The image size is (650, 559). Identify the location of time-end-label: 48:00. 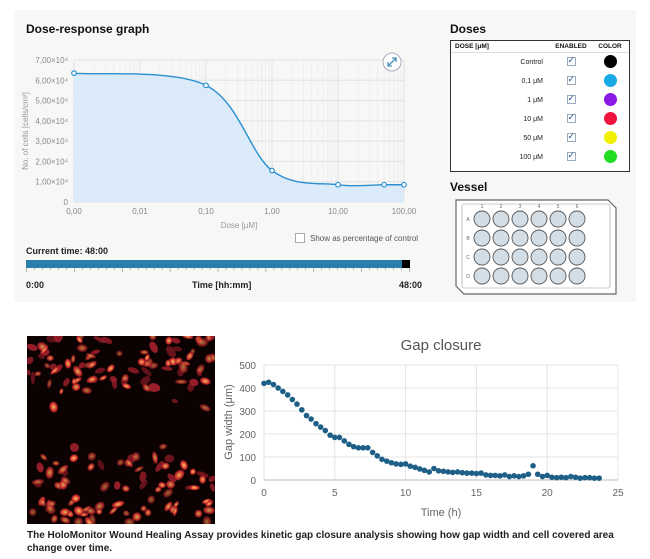
(411, 285).